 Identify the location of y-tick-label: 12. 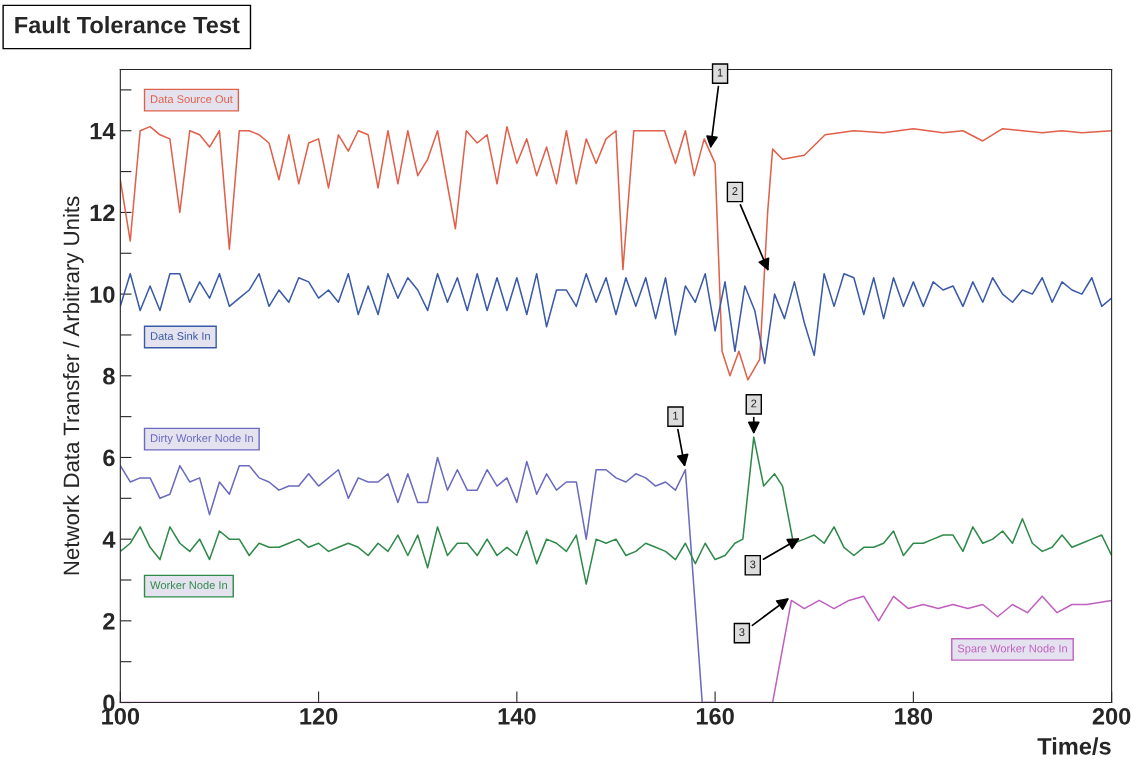
(102, 212).